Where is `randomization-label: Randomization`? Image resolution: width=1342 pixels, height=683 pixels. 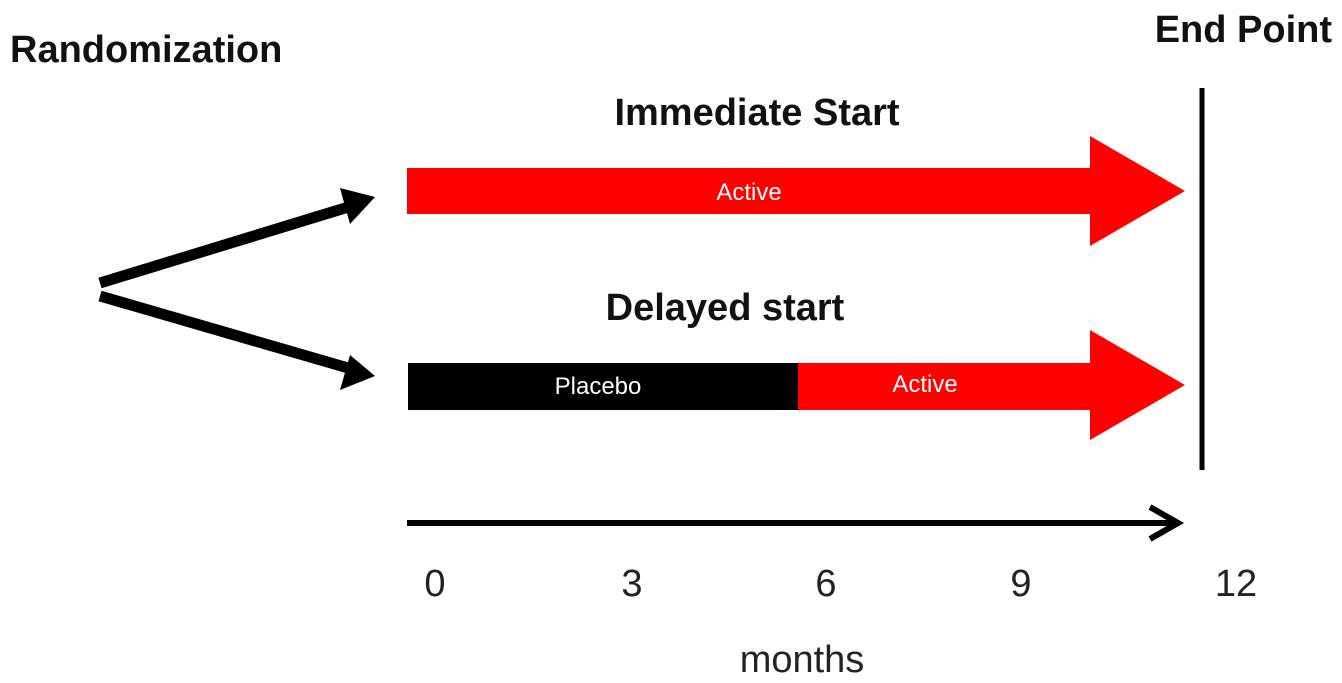 randomization-label: Randomization is located at coordinates (146, 50).